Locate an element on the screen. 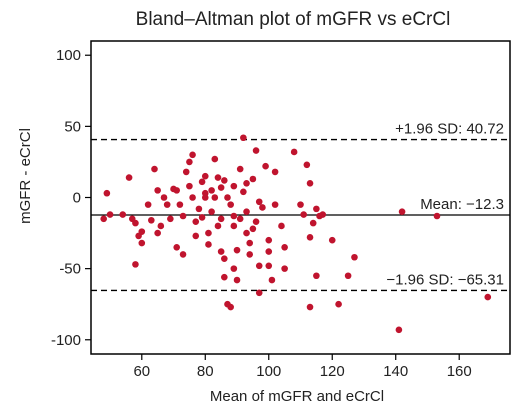 Image resolution: width=520 pixels, height=415 pixels. y-tick-label: -50 is located at coordinates (70, 269).